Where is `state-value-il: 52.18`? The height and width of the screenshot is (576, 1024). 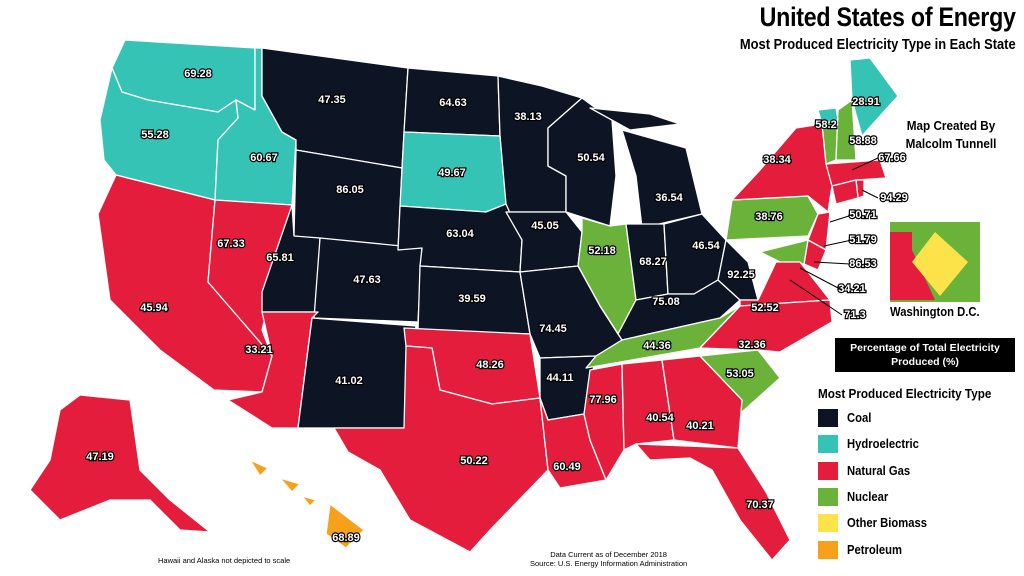
state-value-il: 52.18 is located at coordinates (602, 251).